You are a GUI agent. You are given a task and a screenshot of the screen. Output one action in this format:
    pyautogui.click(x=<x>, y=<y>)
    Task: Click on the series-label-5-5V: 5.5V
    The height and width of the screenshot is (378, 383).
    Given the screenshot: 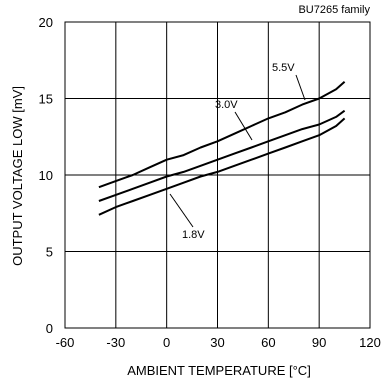 What is the action you would take?
    pyautogui.click(x=283, y=68)
    